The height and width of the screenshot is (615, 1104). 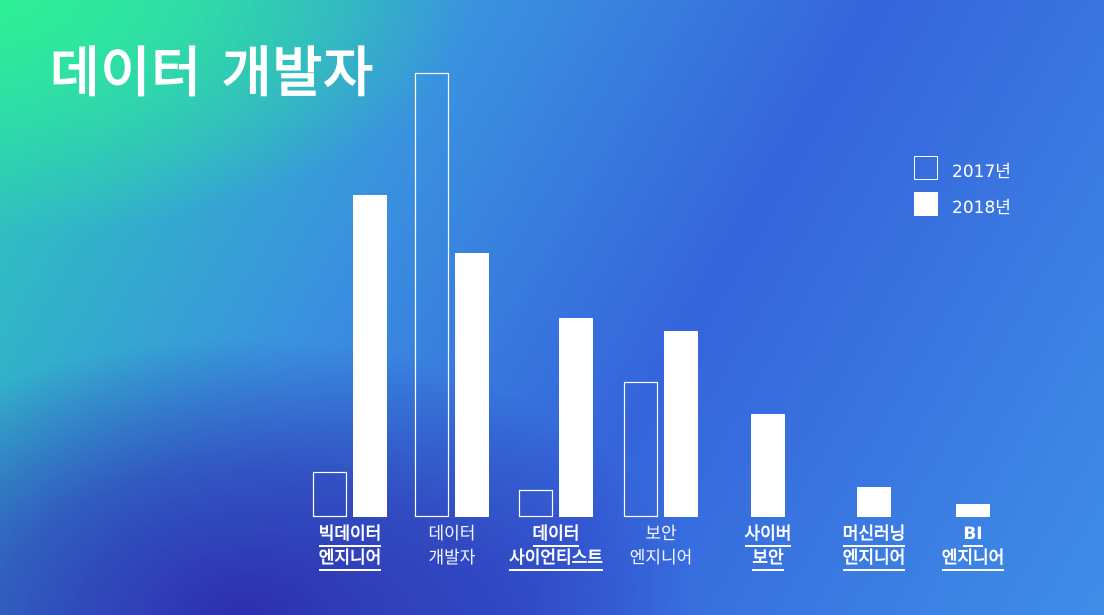 I want to click on chart-title: 데이터 개발자, so click(x=212, y=72).